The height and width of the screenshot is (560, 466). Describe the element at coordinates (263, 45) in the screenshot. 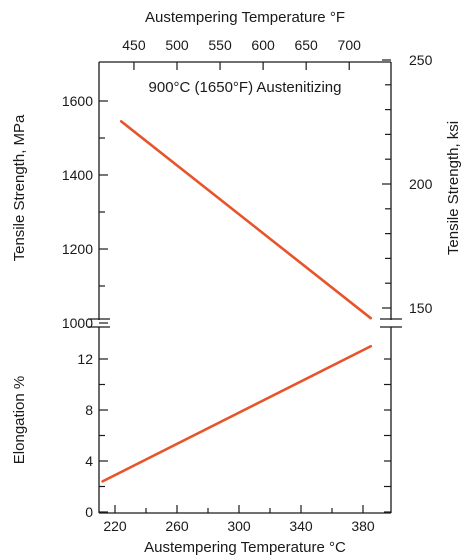

I see `x-top-tick-label: 600` at that location.